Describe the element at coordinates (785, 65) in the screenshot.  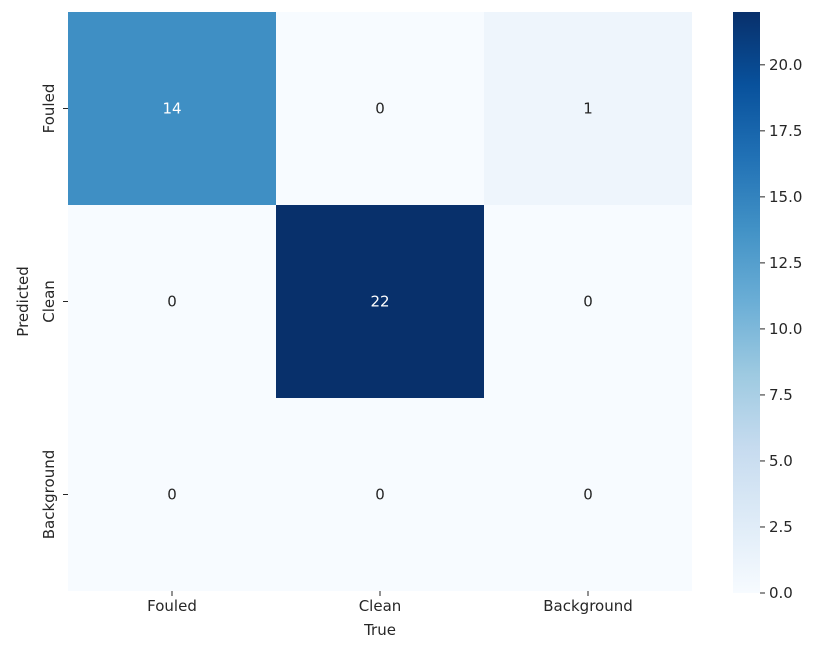
I see `colorbar-tick-label: 20.0` at that location.